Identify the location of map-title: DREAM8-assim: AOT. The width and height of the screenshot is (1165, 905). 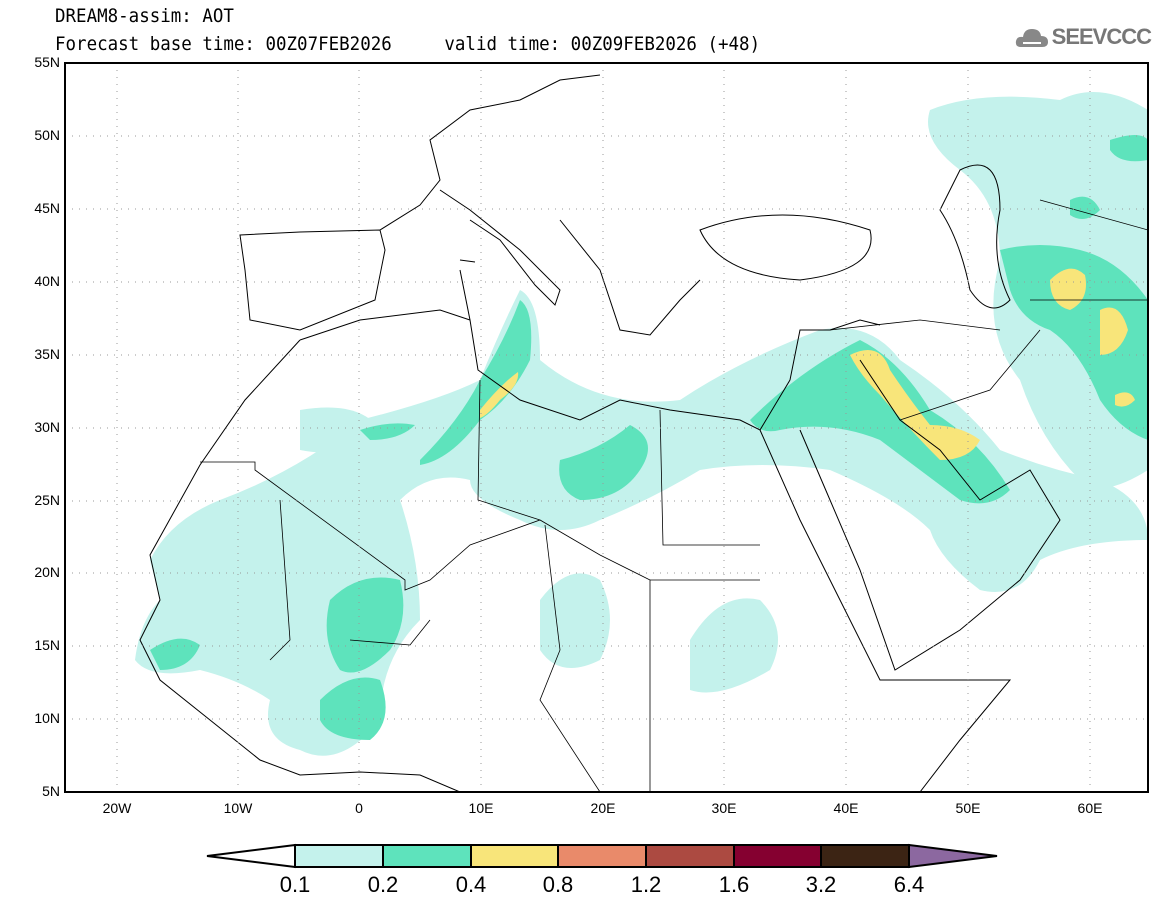
(144, 16).